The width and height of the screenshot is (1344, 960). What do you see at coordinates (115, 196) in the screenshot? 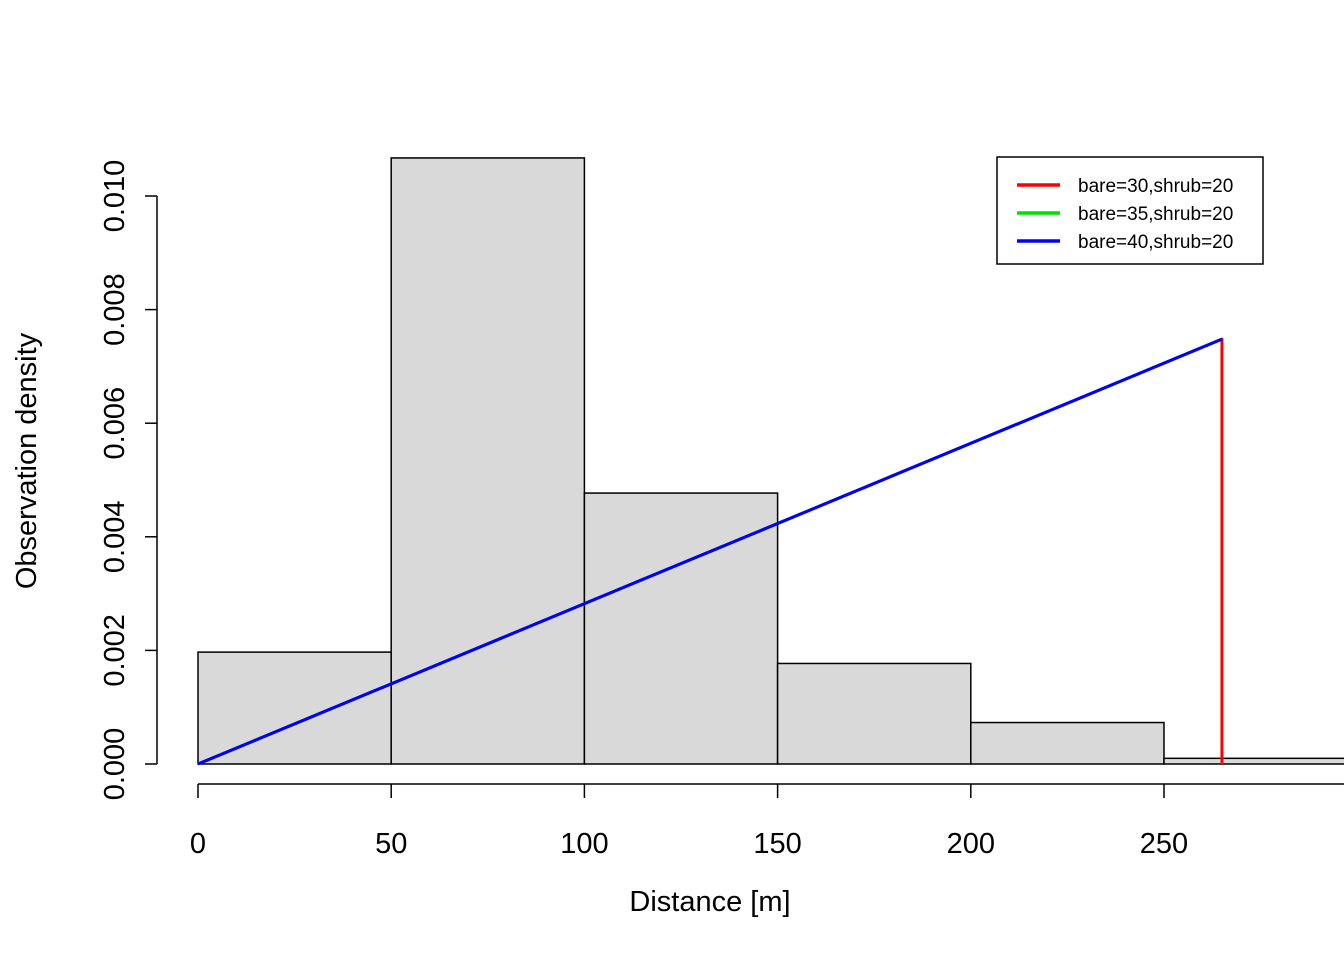
I see `y-tick-label: 0.010` at bounding box center [115, 196].